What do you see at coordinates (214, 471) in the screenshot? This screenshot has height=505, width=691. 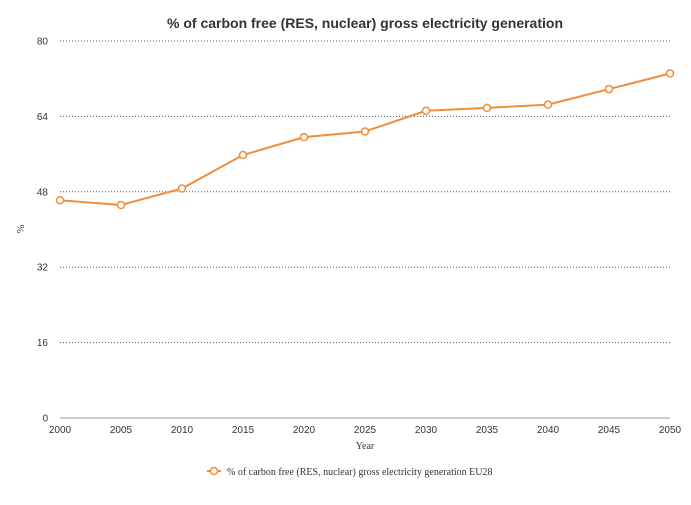 I see `legend-point-marker` at bounding box center [214, 471].